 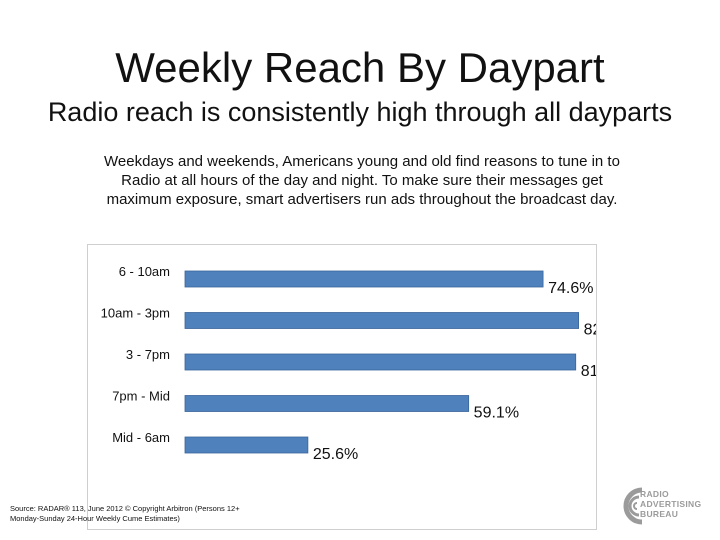 What do you see at coordinates (144, 271) in the screenshot?
I see `category-label: 6 - 10am` at bounding box center [144, 271].